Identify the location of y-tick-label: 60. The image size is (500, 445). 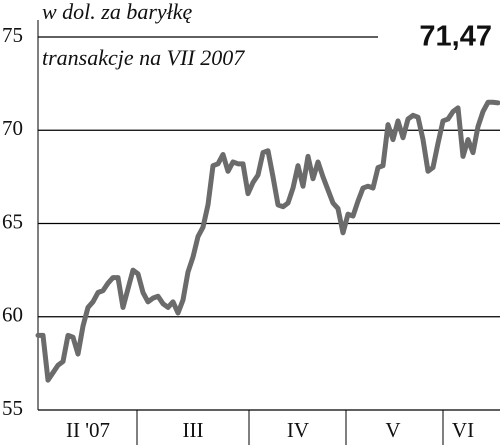
(12, 315).